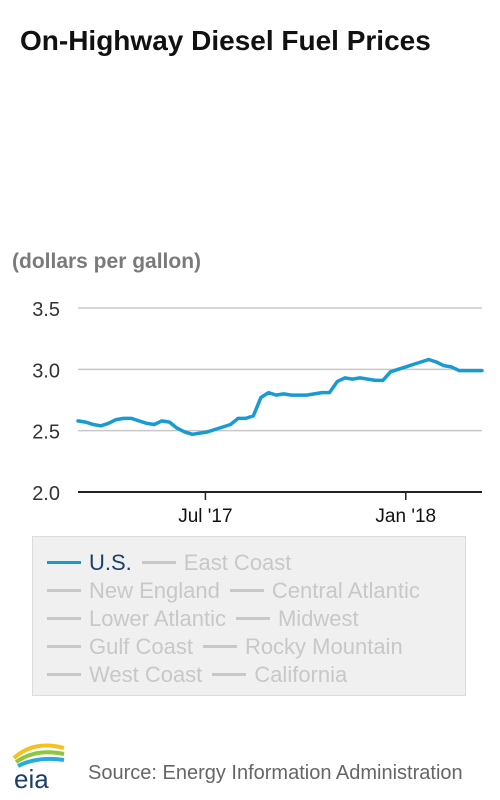 The image size is (500, 800). I want to click on legend-label: New England, so click(154, 590).